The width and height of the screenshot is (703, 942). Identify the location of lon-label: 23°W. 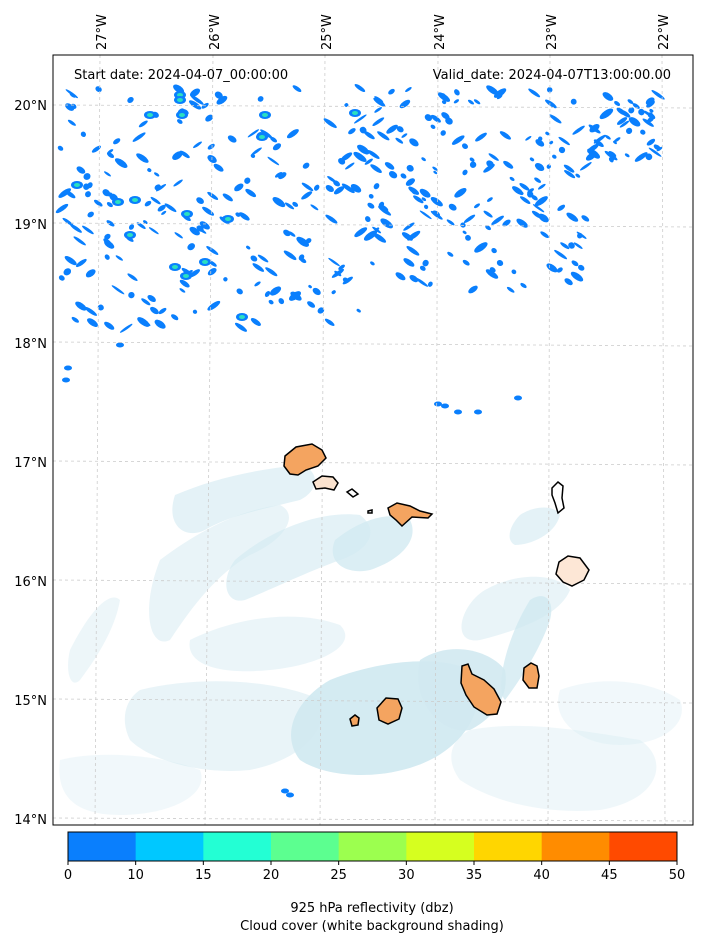
(552, 32).